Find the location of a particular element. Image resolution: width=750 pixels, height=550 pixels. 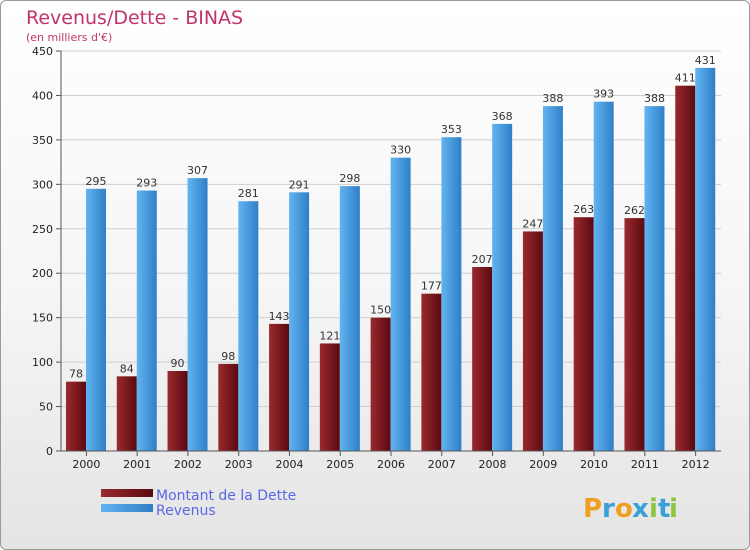

value-label-debt-2008: 207 is located at coordinates (482, 259).